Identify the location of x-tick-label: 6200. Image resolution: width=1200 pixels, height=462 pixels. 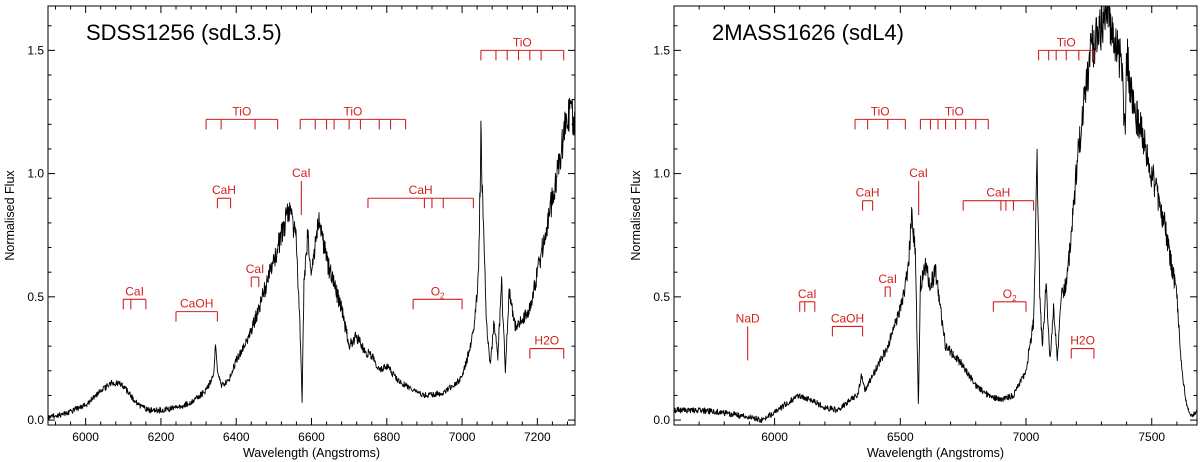
(161, 437).